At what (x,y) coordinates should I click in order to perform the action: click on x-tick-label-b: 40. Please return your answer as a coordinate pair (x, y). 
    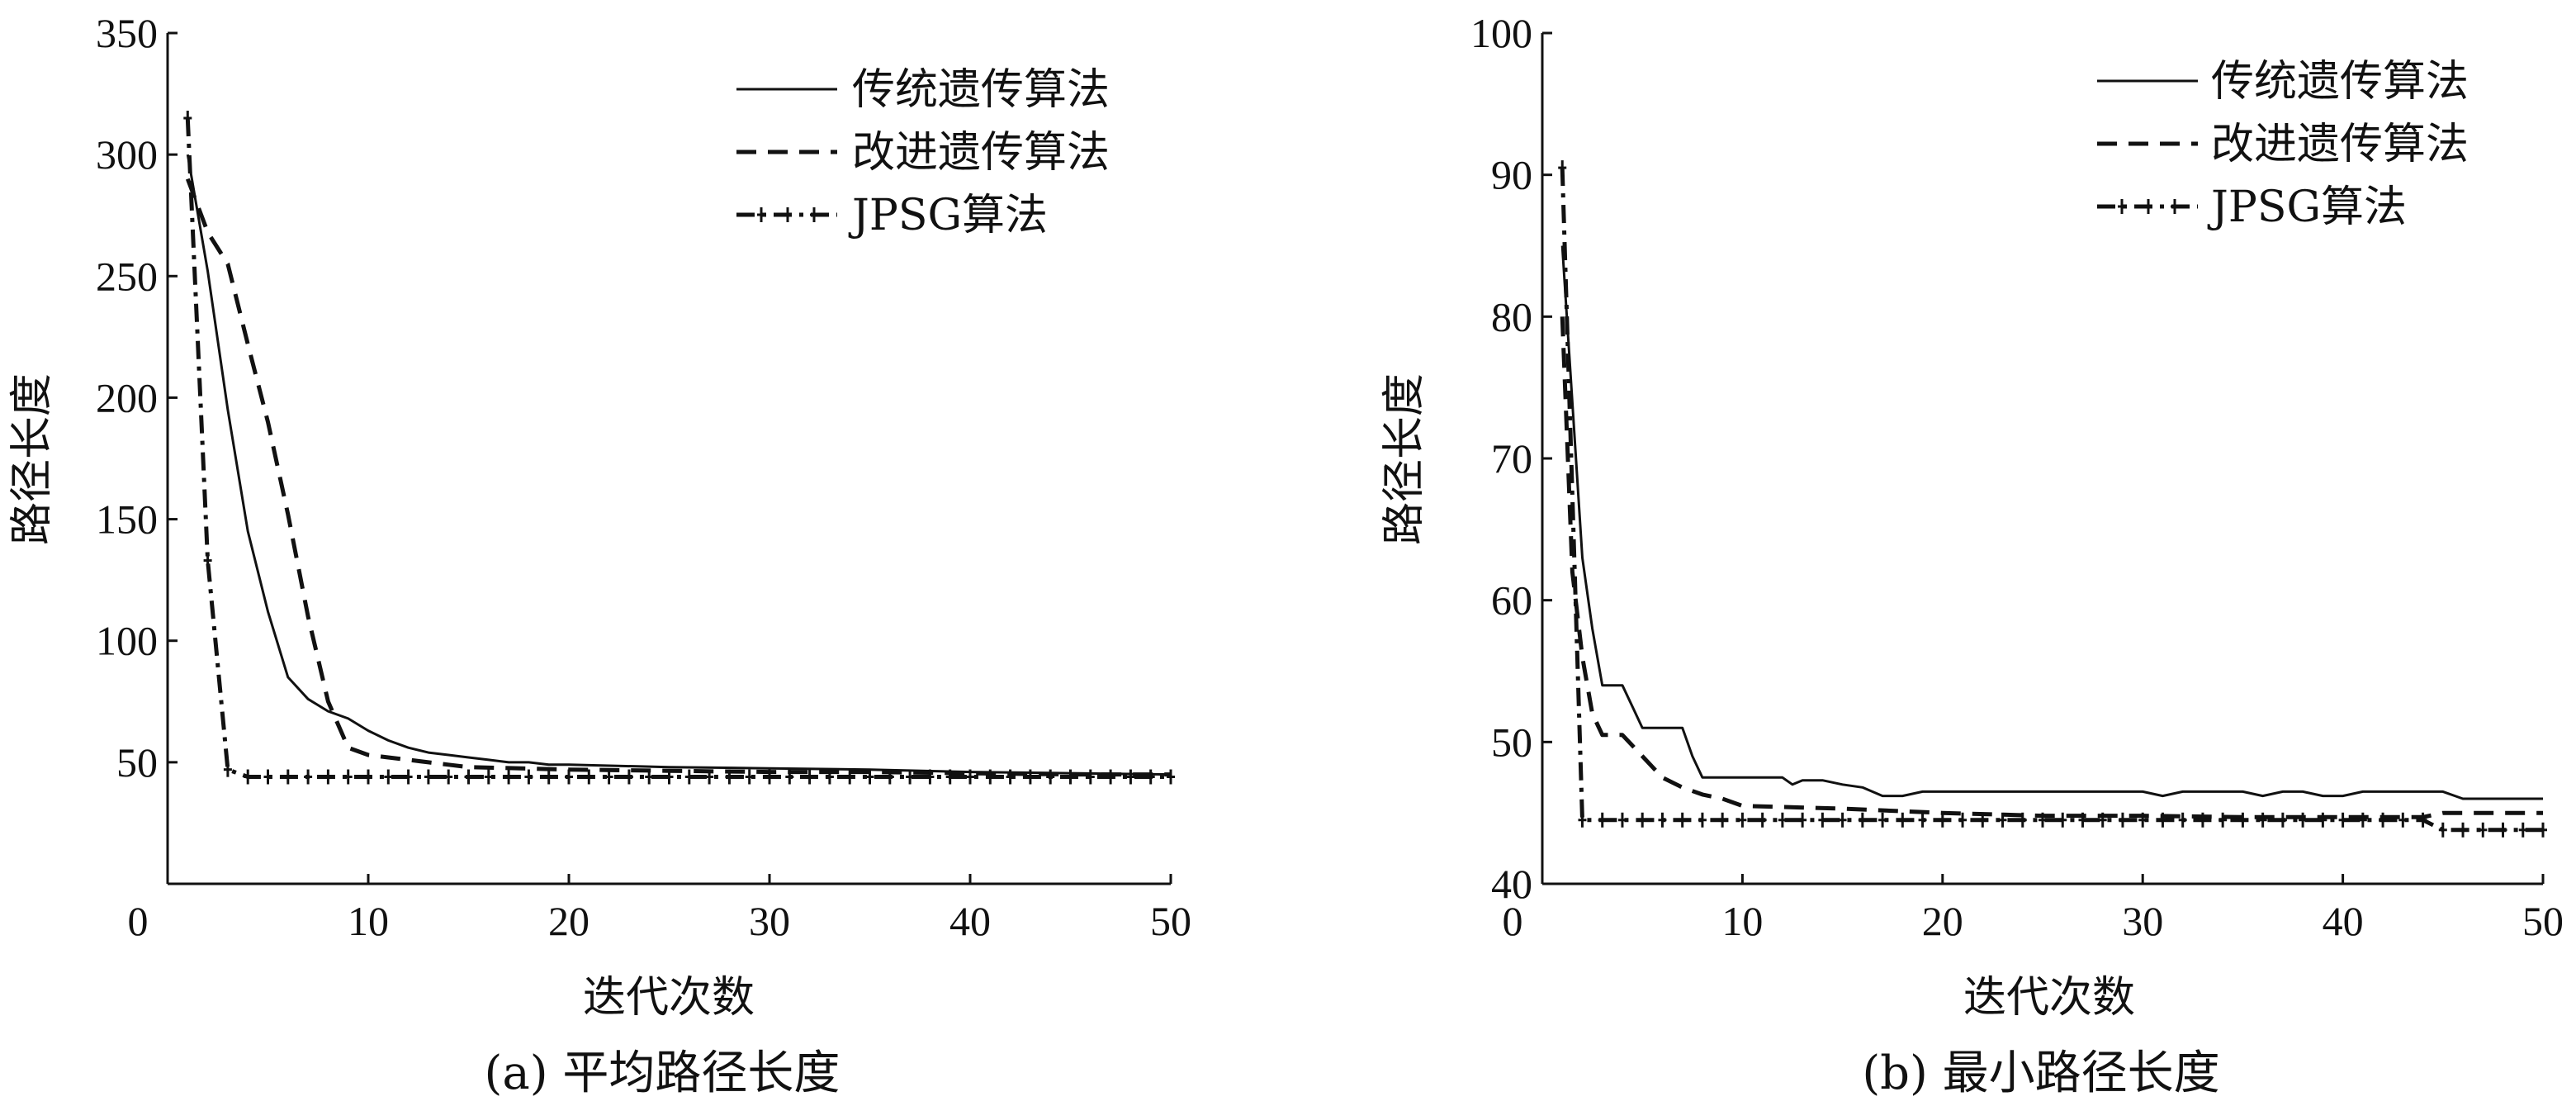
    Looking at the image, I should click on (2343, 921).